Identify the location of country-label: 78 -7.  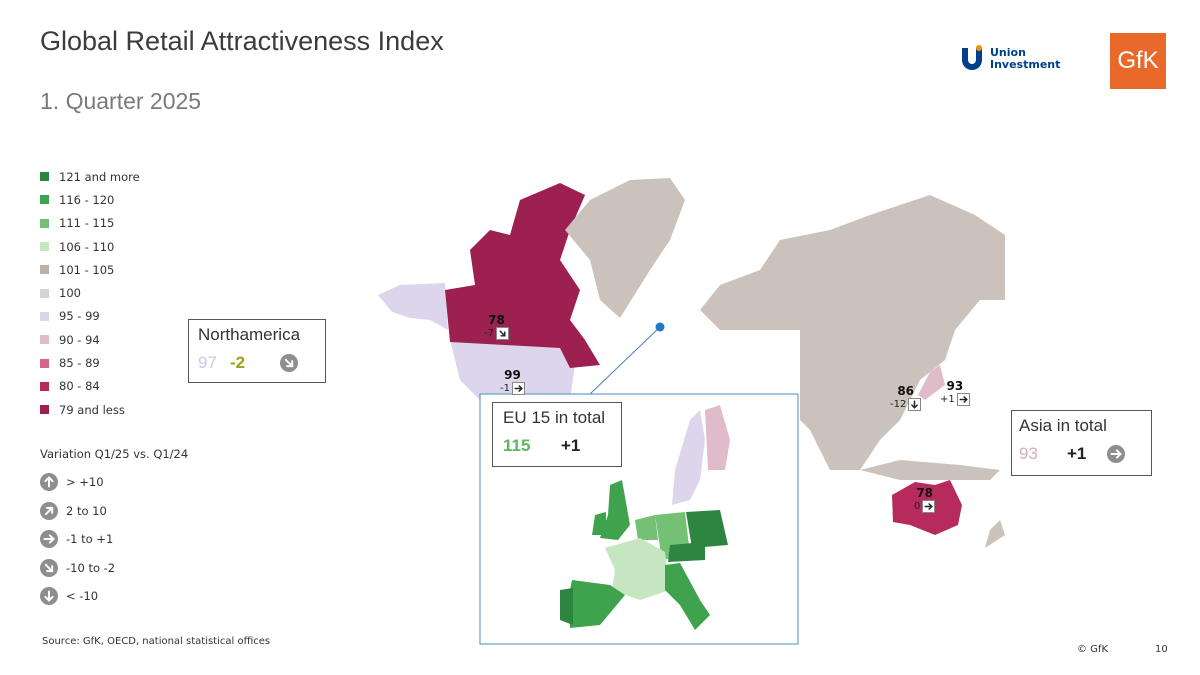
(496, 326).